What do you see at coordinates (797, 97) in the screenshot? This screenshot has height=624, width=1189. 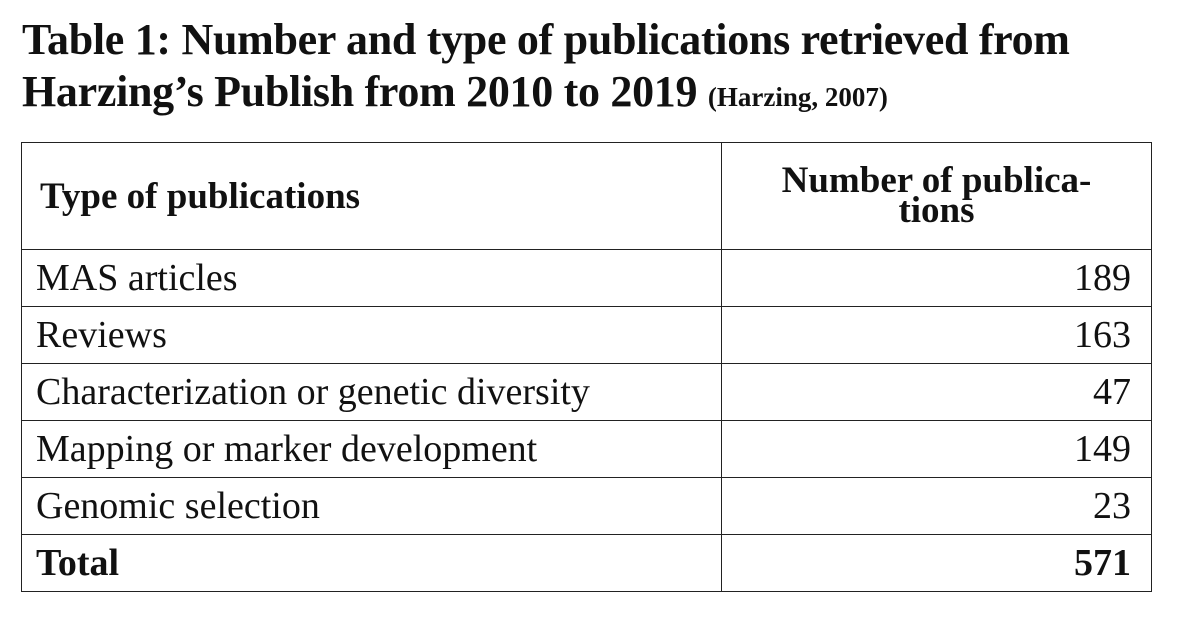 I see `caption-citation: (Harzing, 2007)` at bounding box center [797, 97].